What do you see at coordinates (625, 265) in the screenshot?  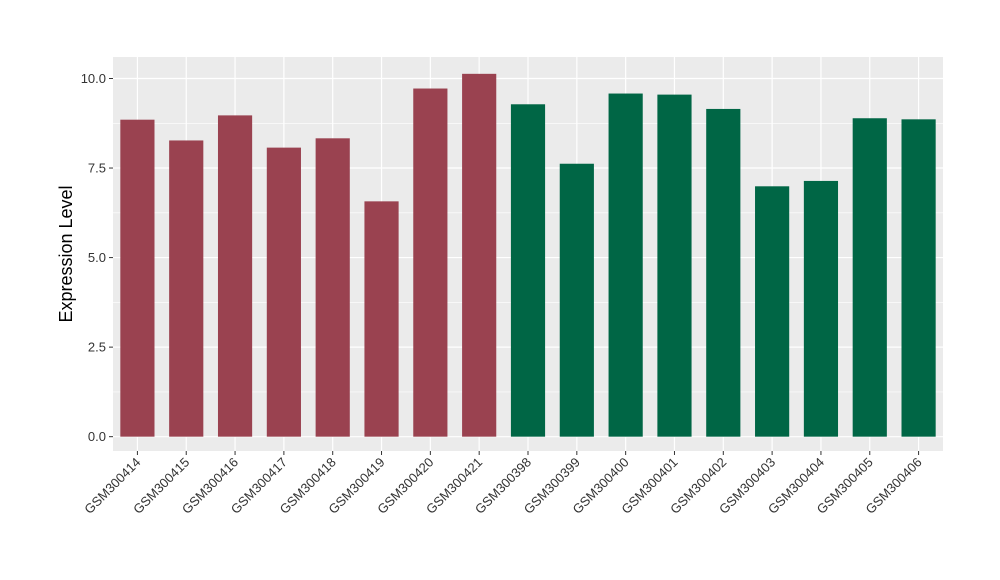 I see `bar-GSM300400` at bounding box center [625, 265].